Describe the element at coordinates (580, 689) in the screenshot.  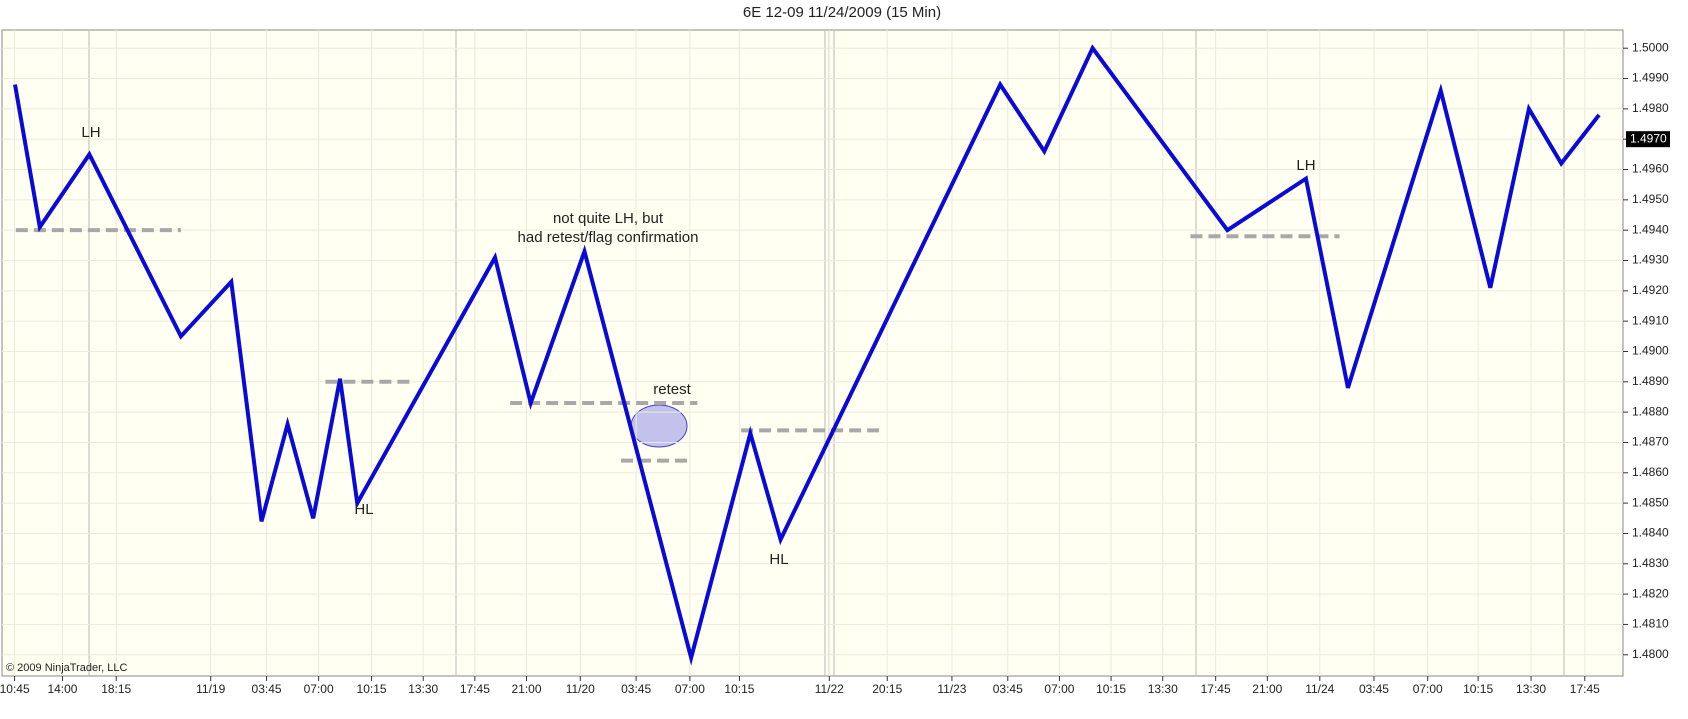
I see `x-tick-label: 11/20` at that location.